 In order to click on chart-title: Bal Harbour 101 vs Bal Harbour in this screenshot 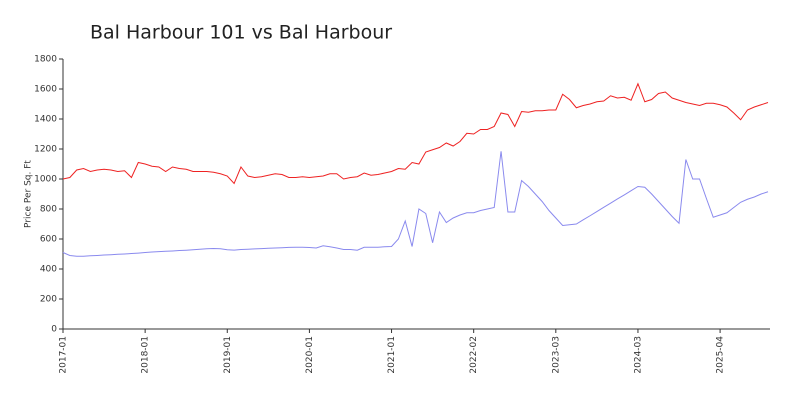, I will do `click(241, 33)`.